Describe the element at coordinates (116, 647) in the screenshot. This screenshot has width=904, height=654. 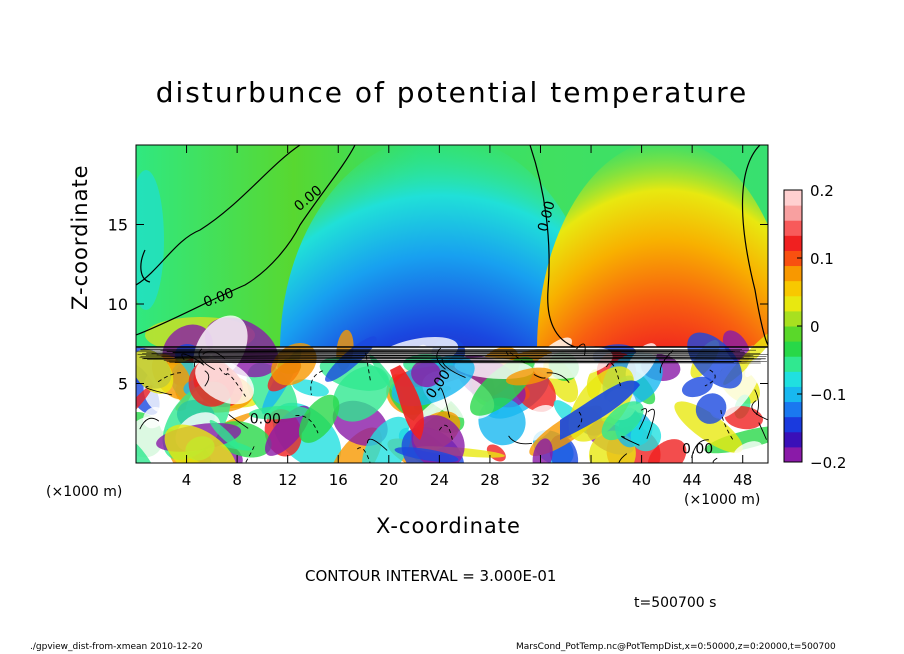
I see `footer-command: ./gpview_dist-from-xmean 2010-12-20` at that location.